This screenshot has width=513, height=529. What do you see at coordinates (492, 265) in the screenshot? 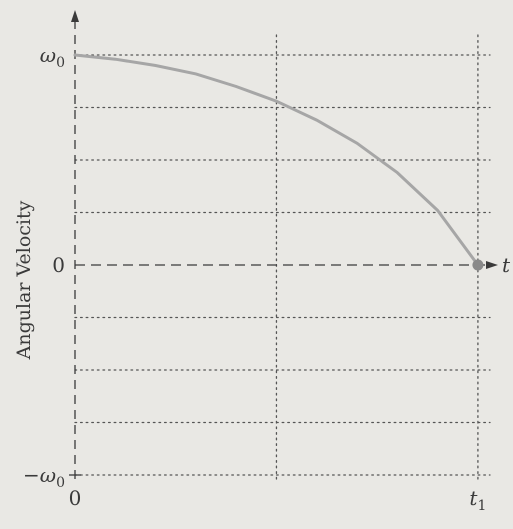
I see `x-axis-arrow` at bounding box center [492, 265].